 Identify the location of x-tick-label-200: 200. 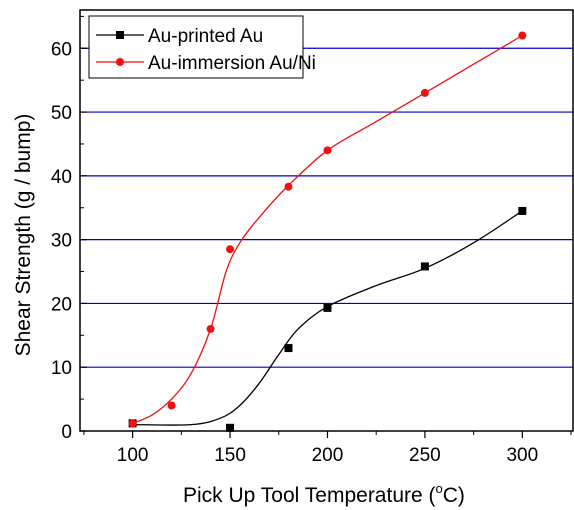
(328, 455).